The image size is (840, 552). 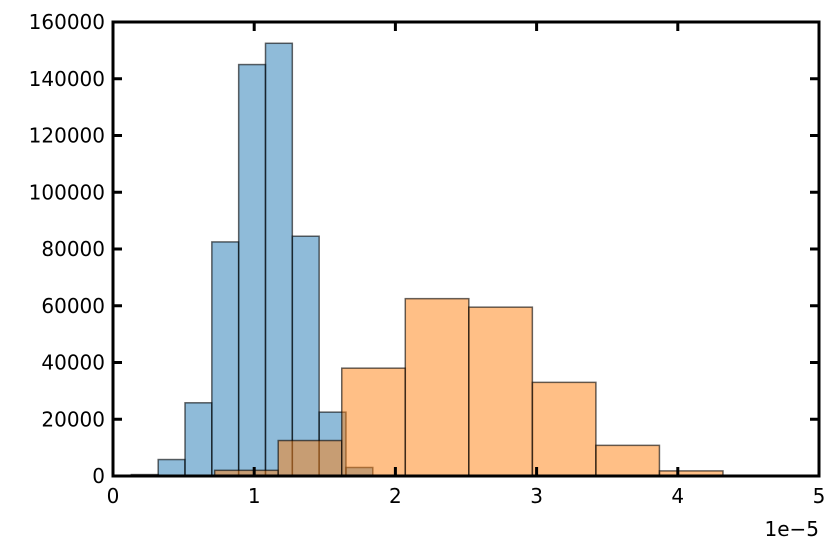 What do you see at coordinates (67, 136) in the screenshot?
I see `y-tick-label-6: 120000` at bounding box center [67, 136].